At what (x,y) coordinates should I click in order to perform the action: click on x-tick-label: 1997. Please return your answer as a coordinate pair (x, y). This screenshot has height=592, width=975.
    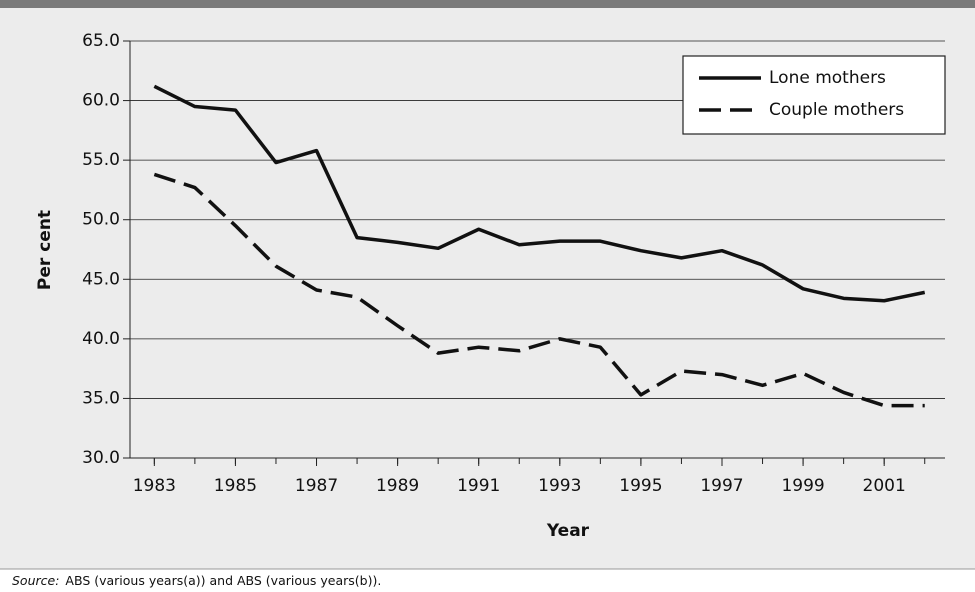
    Looking at the image, I should click on (721, 486).